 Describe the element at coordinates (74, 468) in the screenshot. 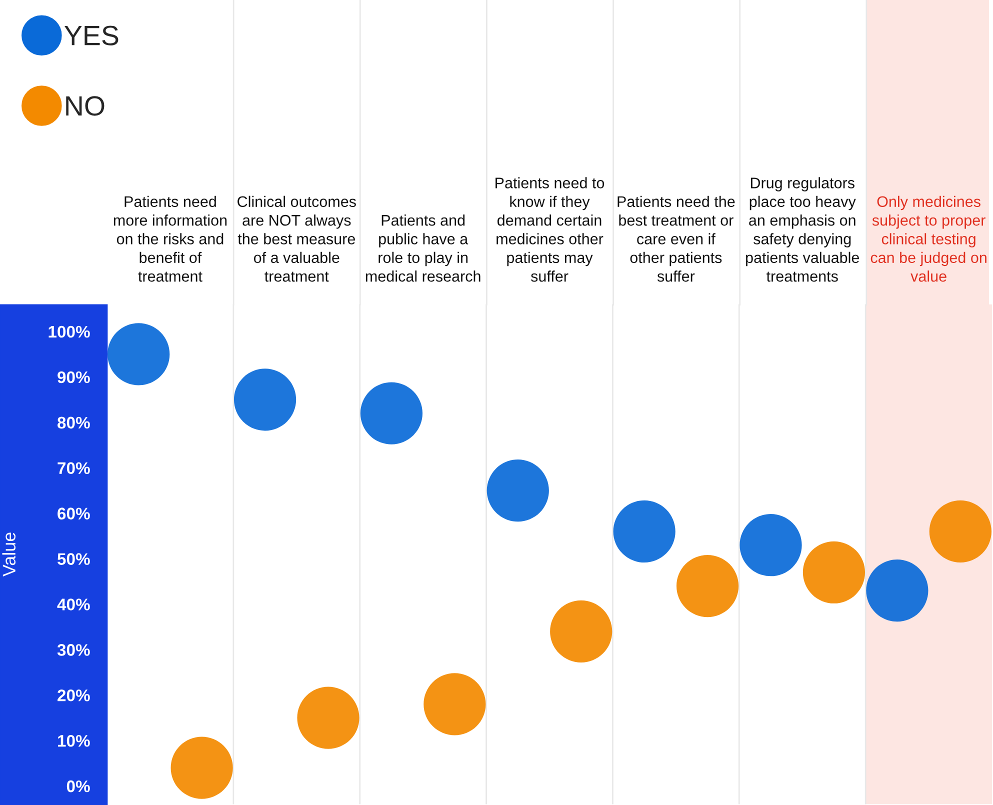

I see `y-tick-label: 70%` at that location.